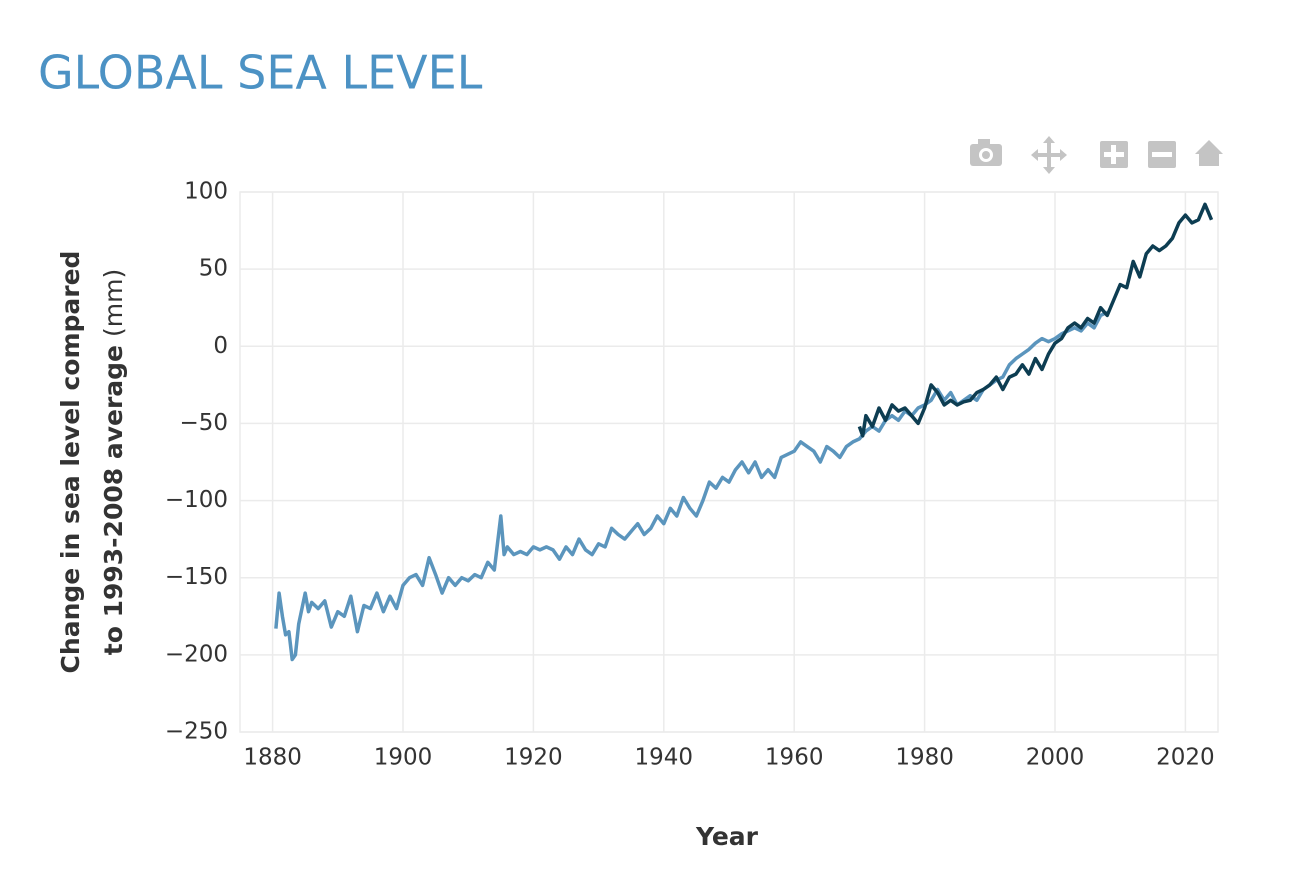  What do you see at coordinates (113, 303) in the screenshot?
I see `y-axis-unit: (mm)` at bounding box center [113, 303].